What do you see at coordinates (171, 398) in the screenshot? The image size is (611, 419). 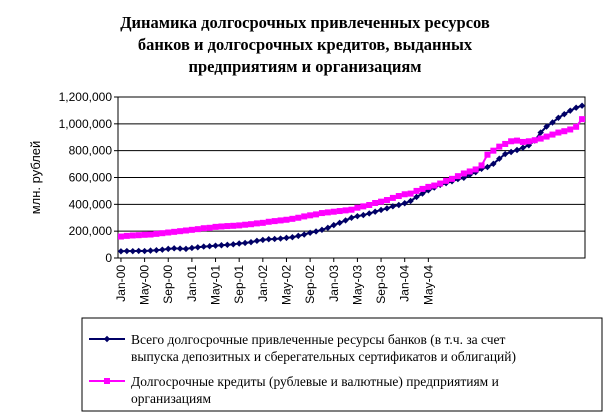 I see `legend-label: организациям` at bounding box center [171, 398].